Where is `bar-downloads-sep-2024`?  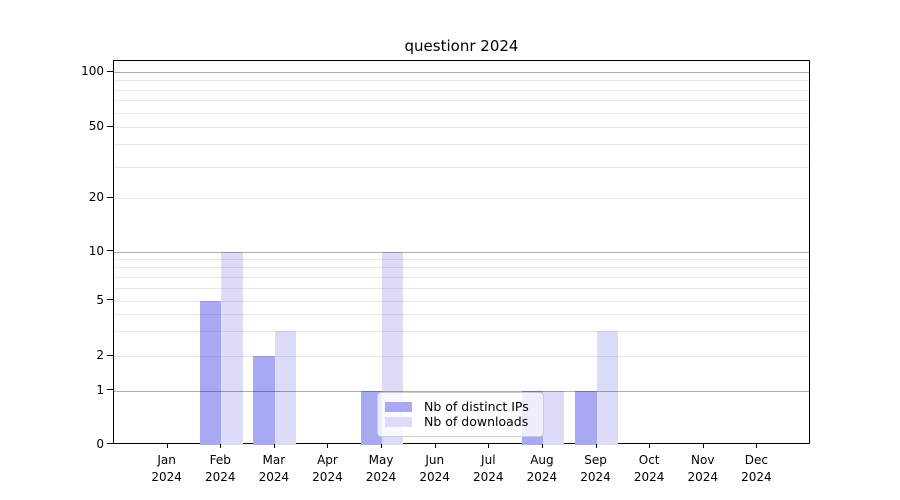 bar-downloads-sep-2024 is located at coordinates (607, 388).